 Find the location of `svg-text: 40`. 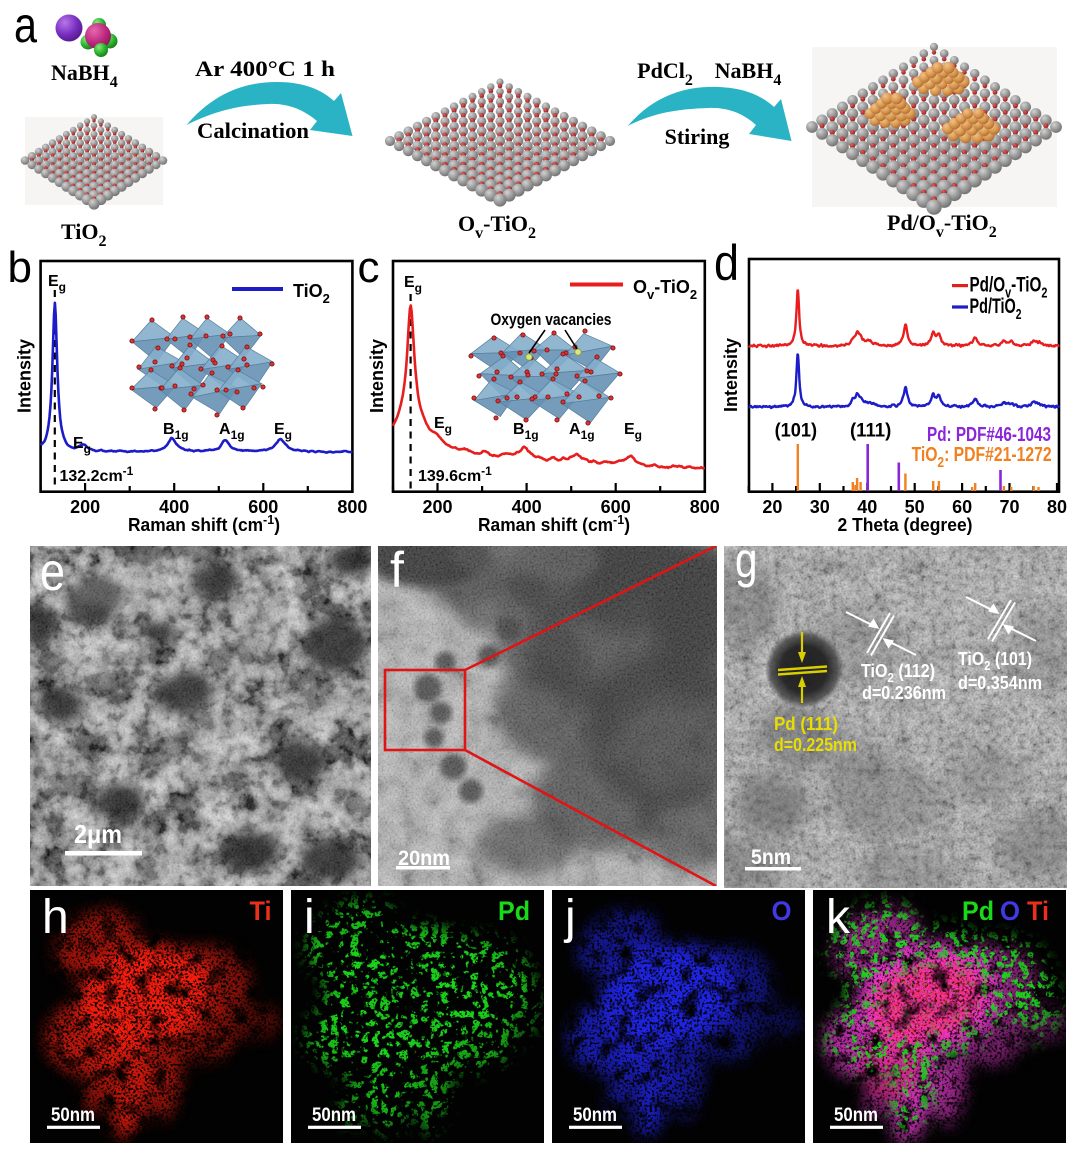

svg-text: 40 is located at coordinates (867, 507).